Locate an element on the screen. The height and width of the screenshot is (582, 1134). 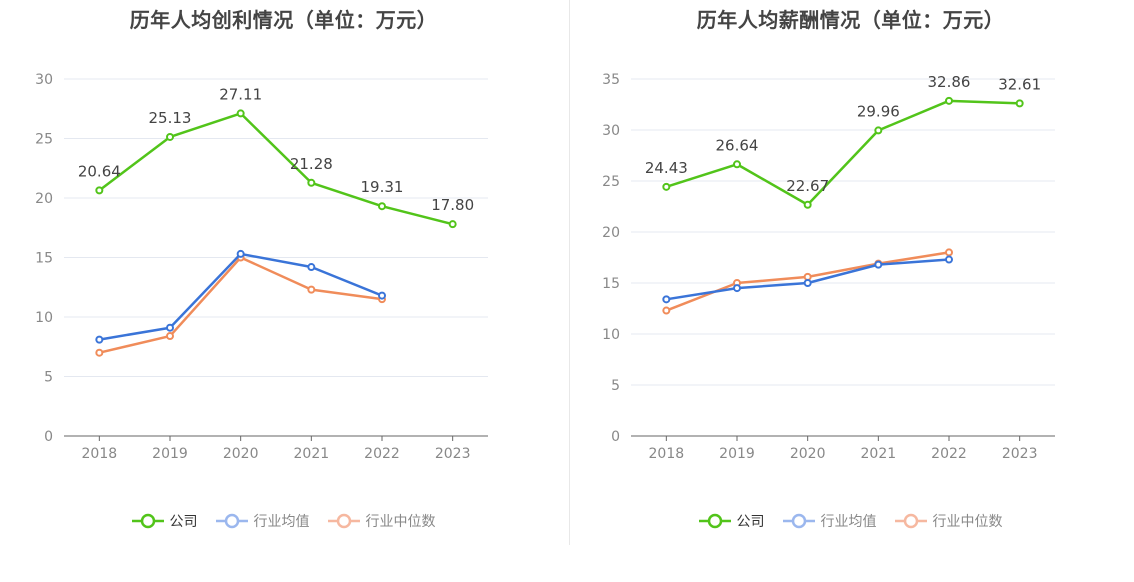
series-line-industry_median is located at coordinates (241, 305).